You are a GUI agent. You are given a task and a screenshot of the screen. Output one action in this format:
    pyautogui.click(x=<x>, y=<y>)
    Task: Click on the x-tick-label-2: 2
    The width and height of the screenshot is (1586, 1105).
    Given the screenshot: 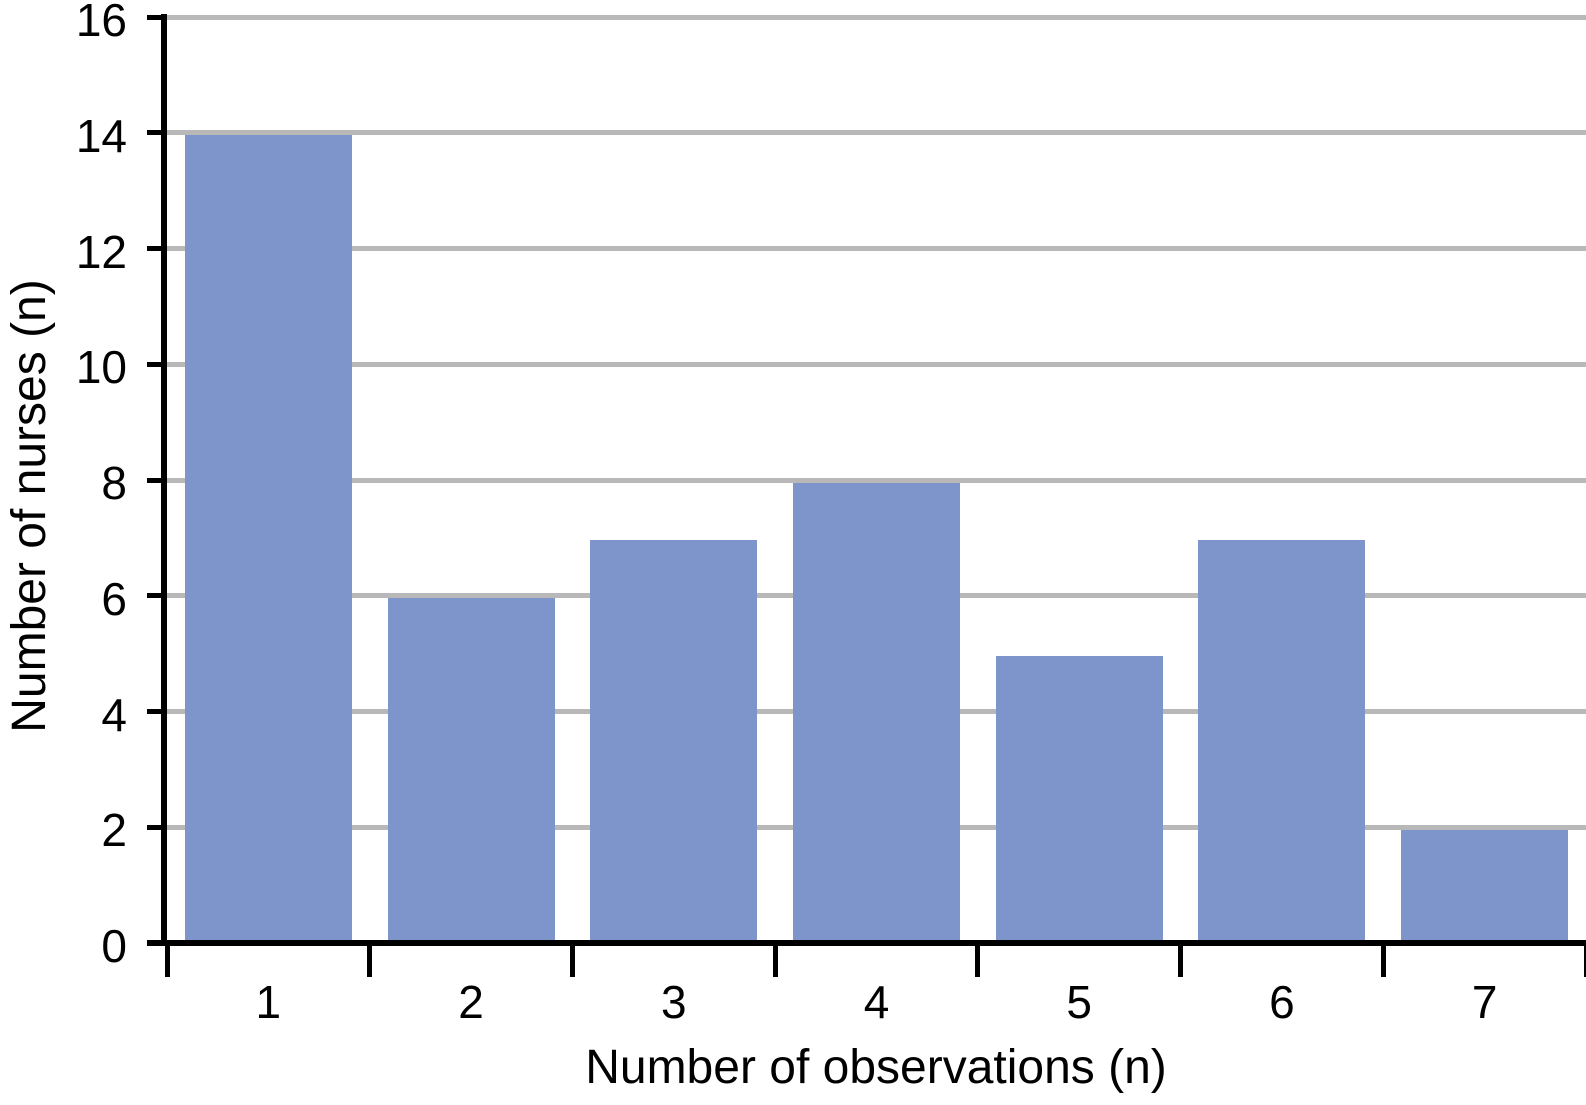 What is the action you would take?
    pyautogui.click(x=471, y=1002)
    